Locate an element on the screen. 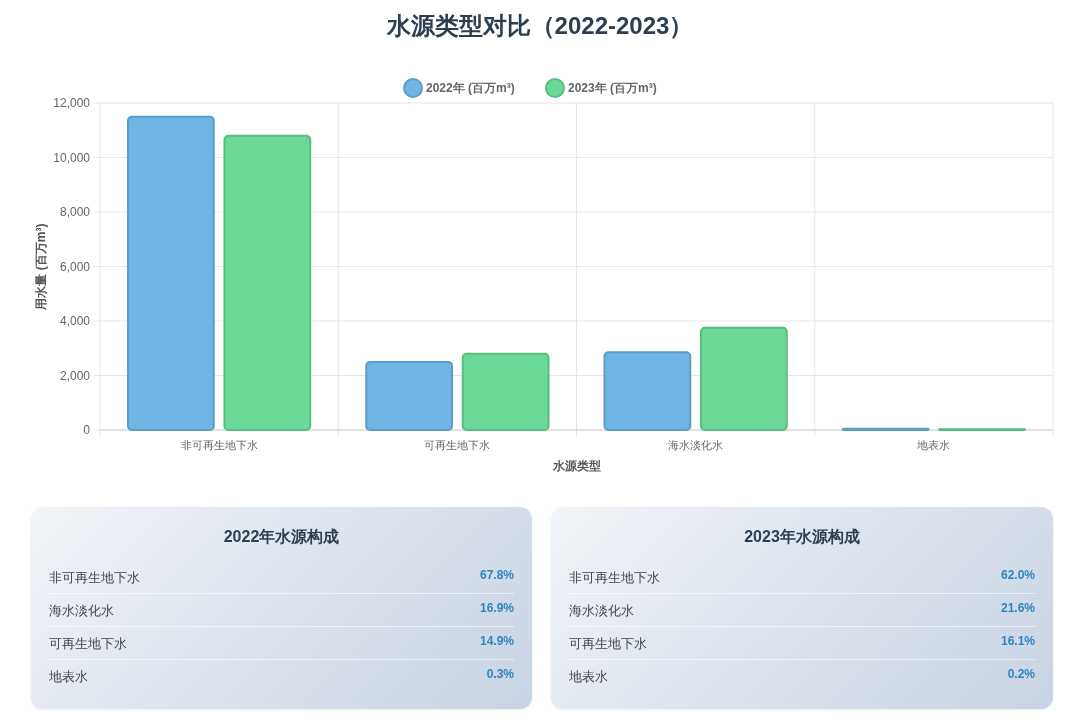 This screenshot has height=728, width=1080. y-tick-label: 10,000 is located at coordinates (72, 157).